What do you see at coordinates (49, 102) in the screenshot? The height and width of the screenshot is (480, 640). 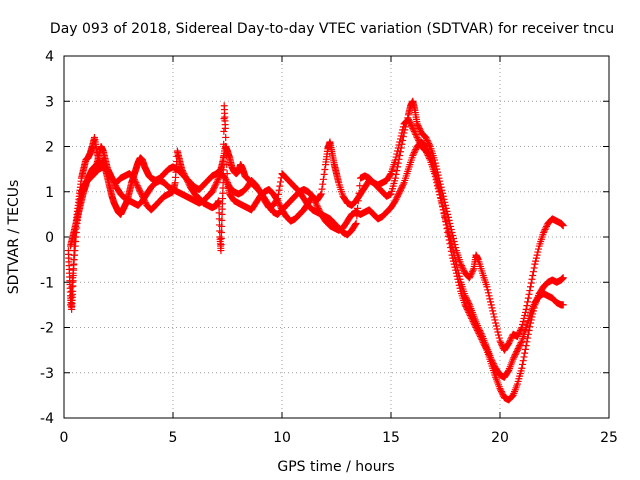 I see `y-tick-label: 3` at bounding box center [49, 102].